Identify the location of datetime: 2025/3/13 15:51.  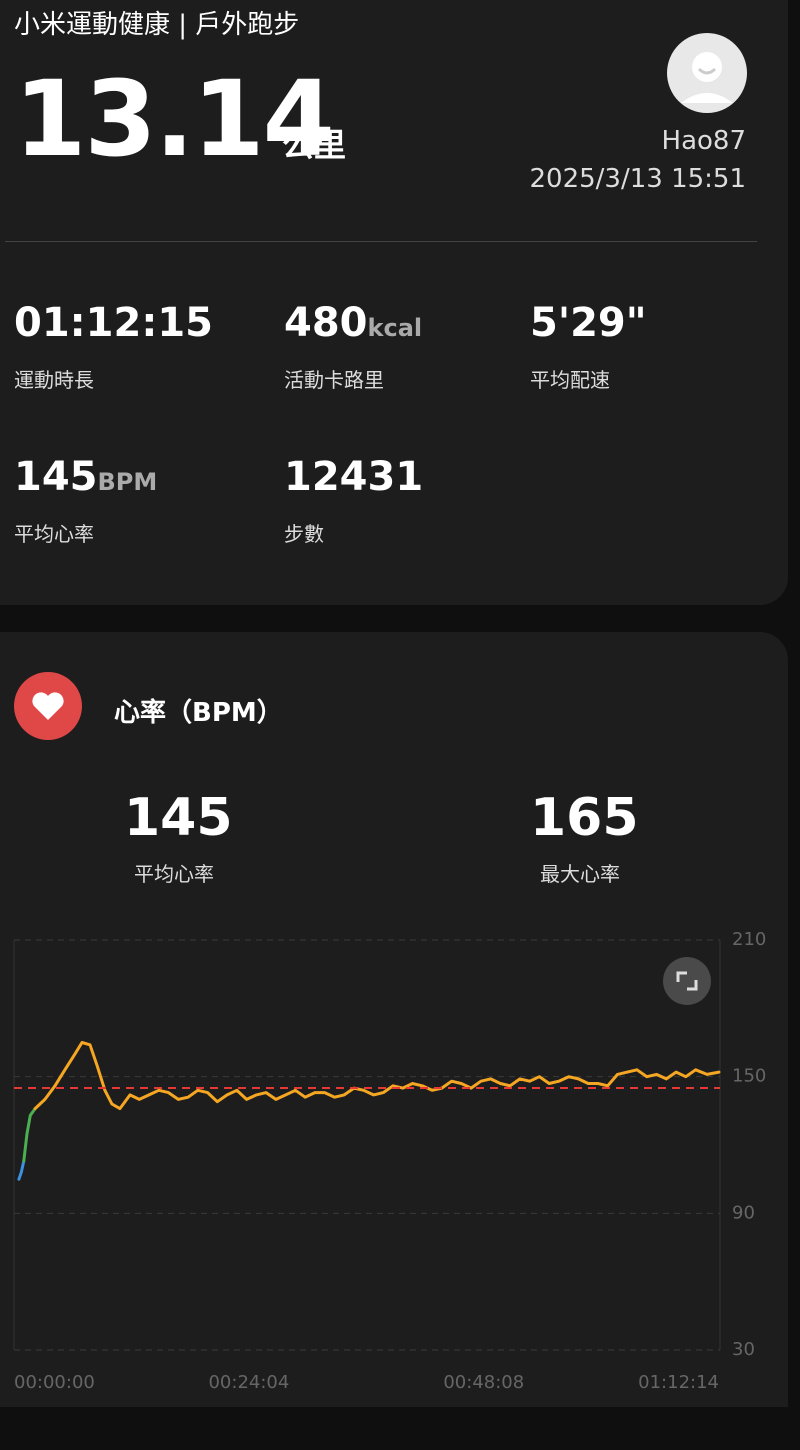
(637, 179).